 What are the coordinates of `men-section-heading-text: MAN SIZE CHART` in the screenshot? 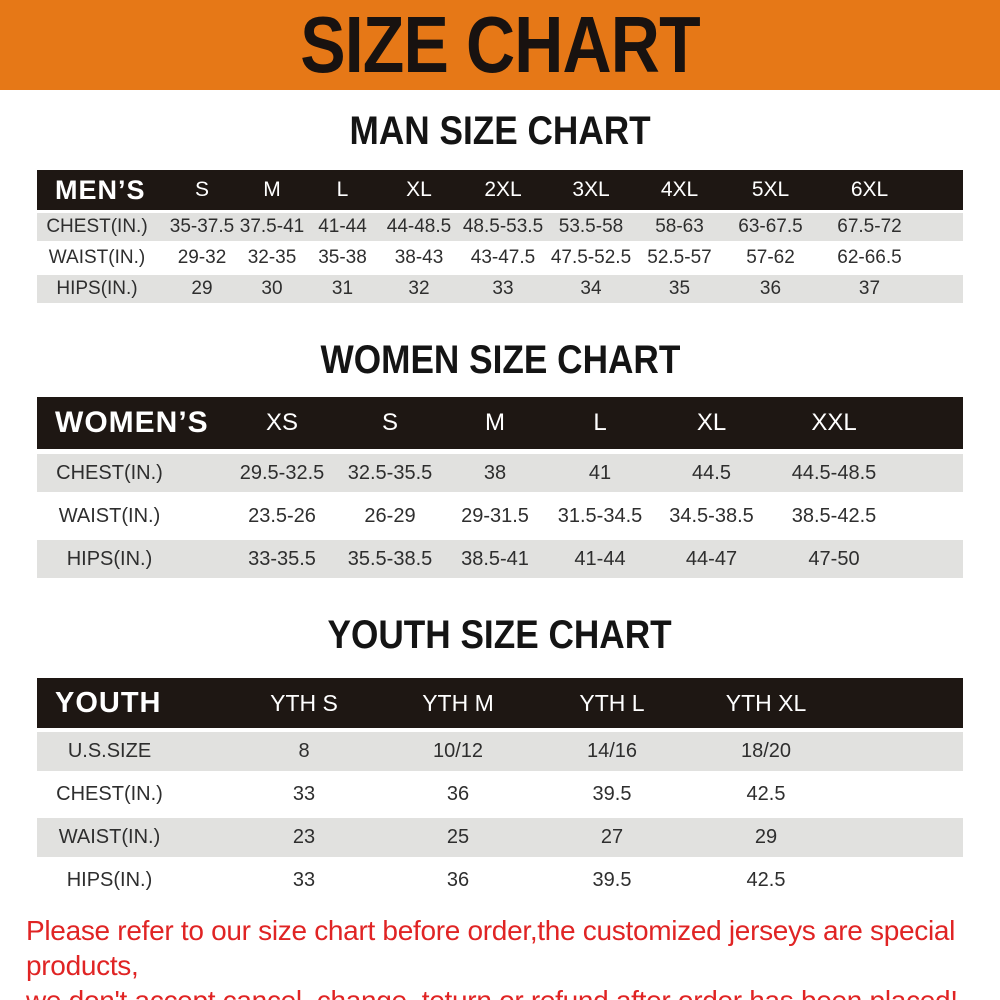 It's located at (500, 131).